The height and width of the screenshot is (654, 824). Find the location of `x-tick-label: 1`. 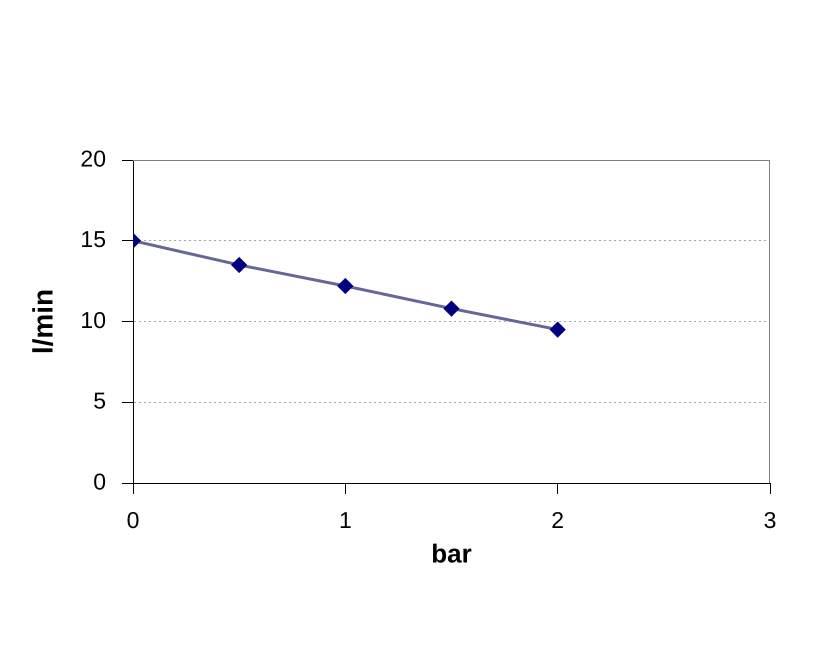

x-tick-label: 1 is located at coordinates (345, 520).